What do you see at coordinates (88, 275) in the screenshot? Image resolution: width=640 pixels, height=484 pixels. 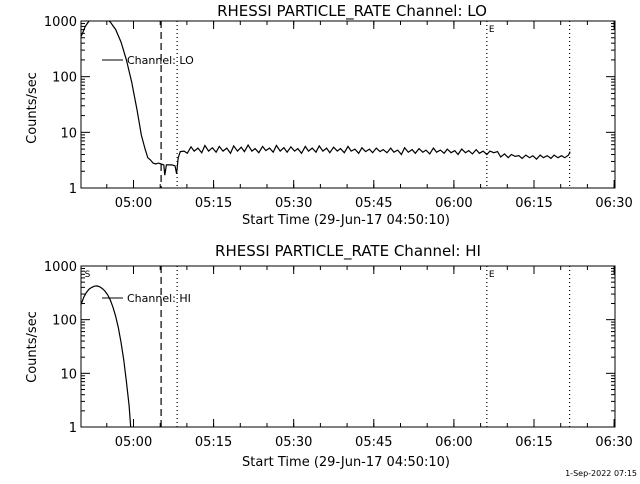 I see `marker-label: S` at bounding box center [88, 275].